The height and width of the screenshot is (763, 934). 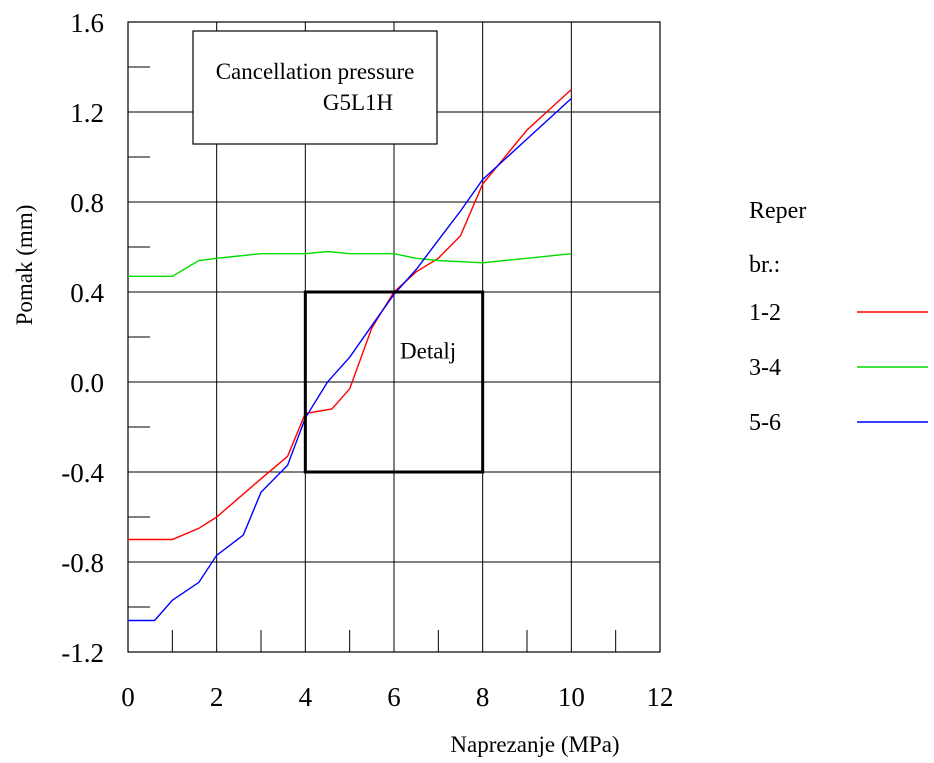 I want to click on y-tick-label: 1.6, so click(x=87, y=23).